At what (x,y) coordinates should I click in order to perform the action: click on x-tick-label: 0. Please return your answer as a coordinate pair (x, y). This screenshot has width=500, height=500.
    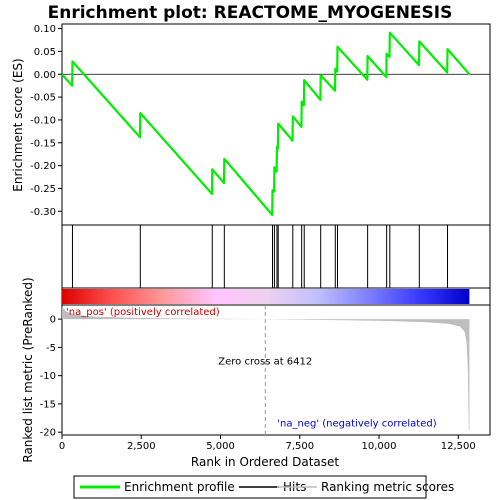
    Looking at the image, I should click on (62, 446).